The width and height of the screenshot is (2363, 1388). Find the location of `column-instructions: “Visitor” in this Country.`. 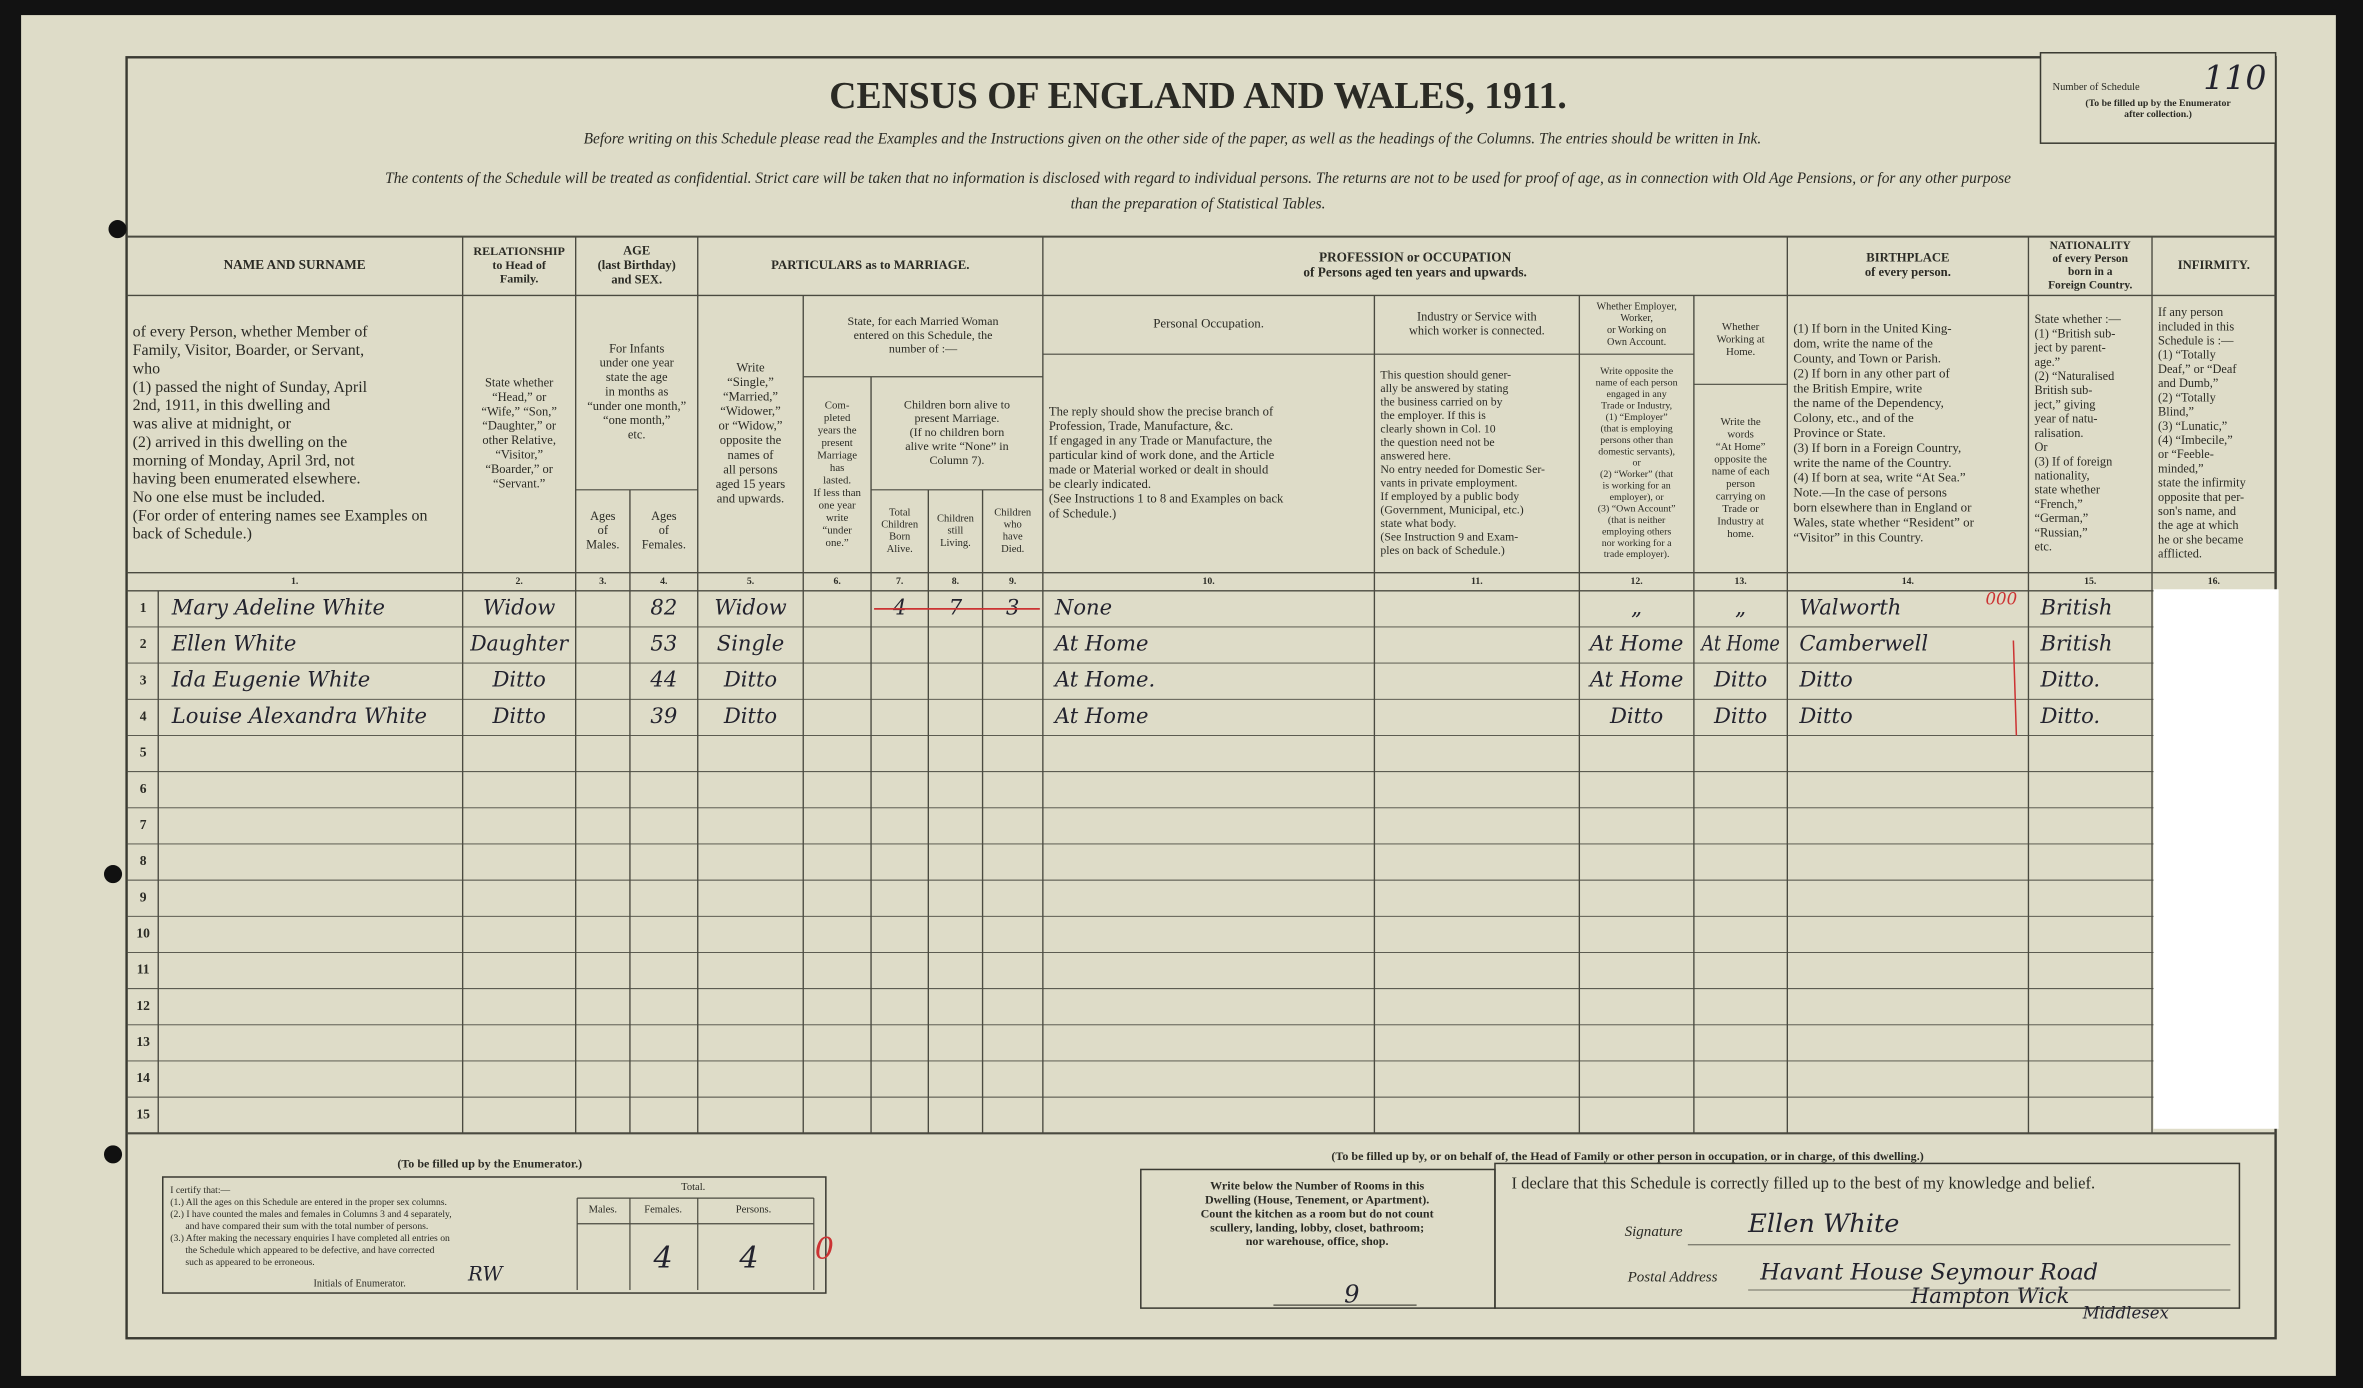

column-instructions: “Visitor” in this Country. is located at coordinates (1858, 536).